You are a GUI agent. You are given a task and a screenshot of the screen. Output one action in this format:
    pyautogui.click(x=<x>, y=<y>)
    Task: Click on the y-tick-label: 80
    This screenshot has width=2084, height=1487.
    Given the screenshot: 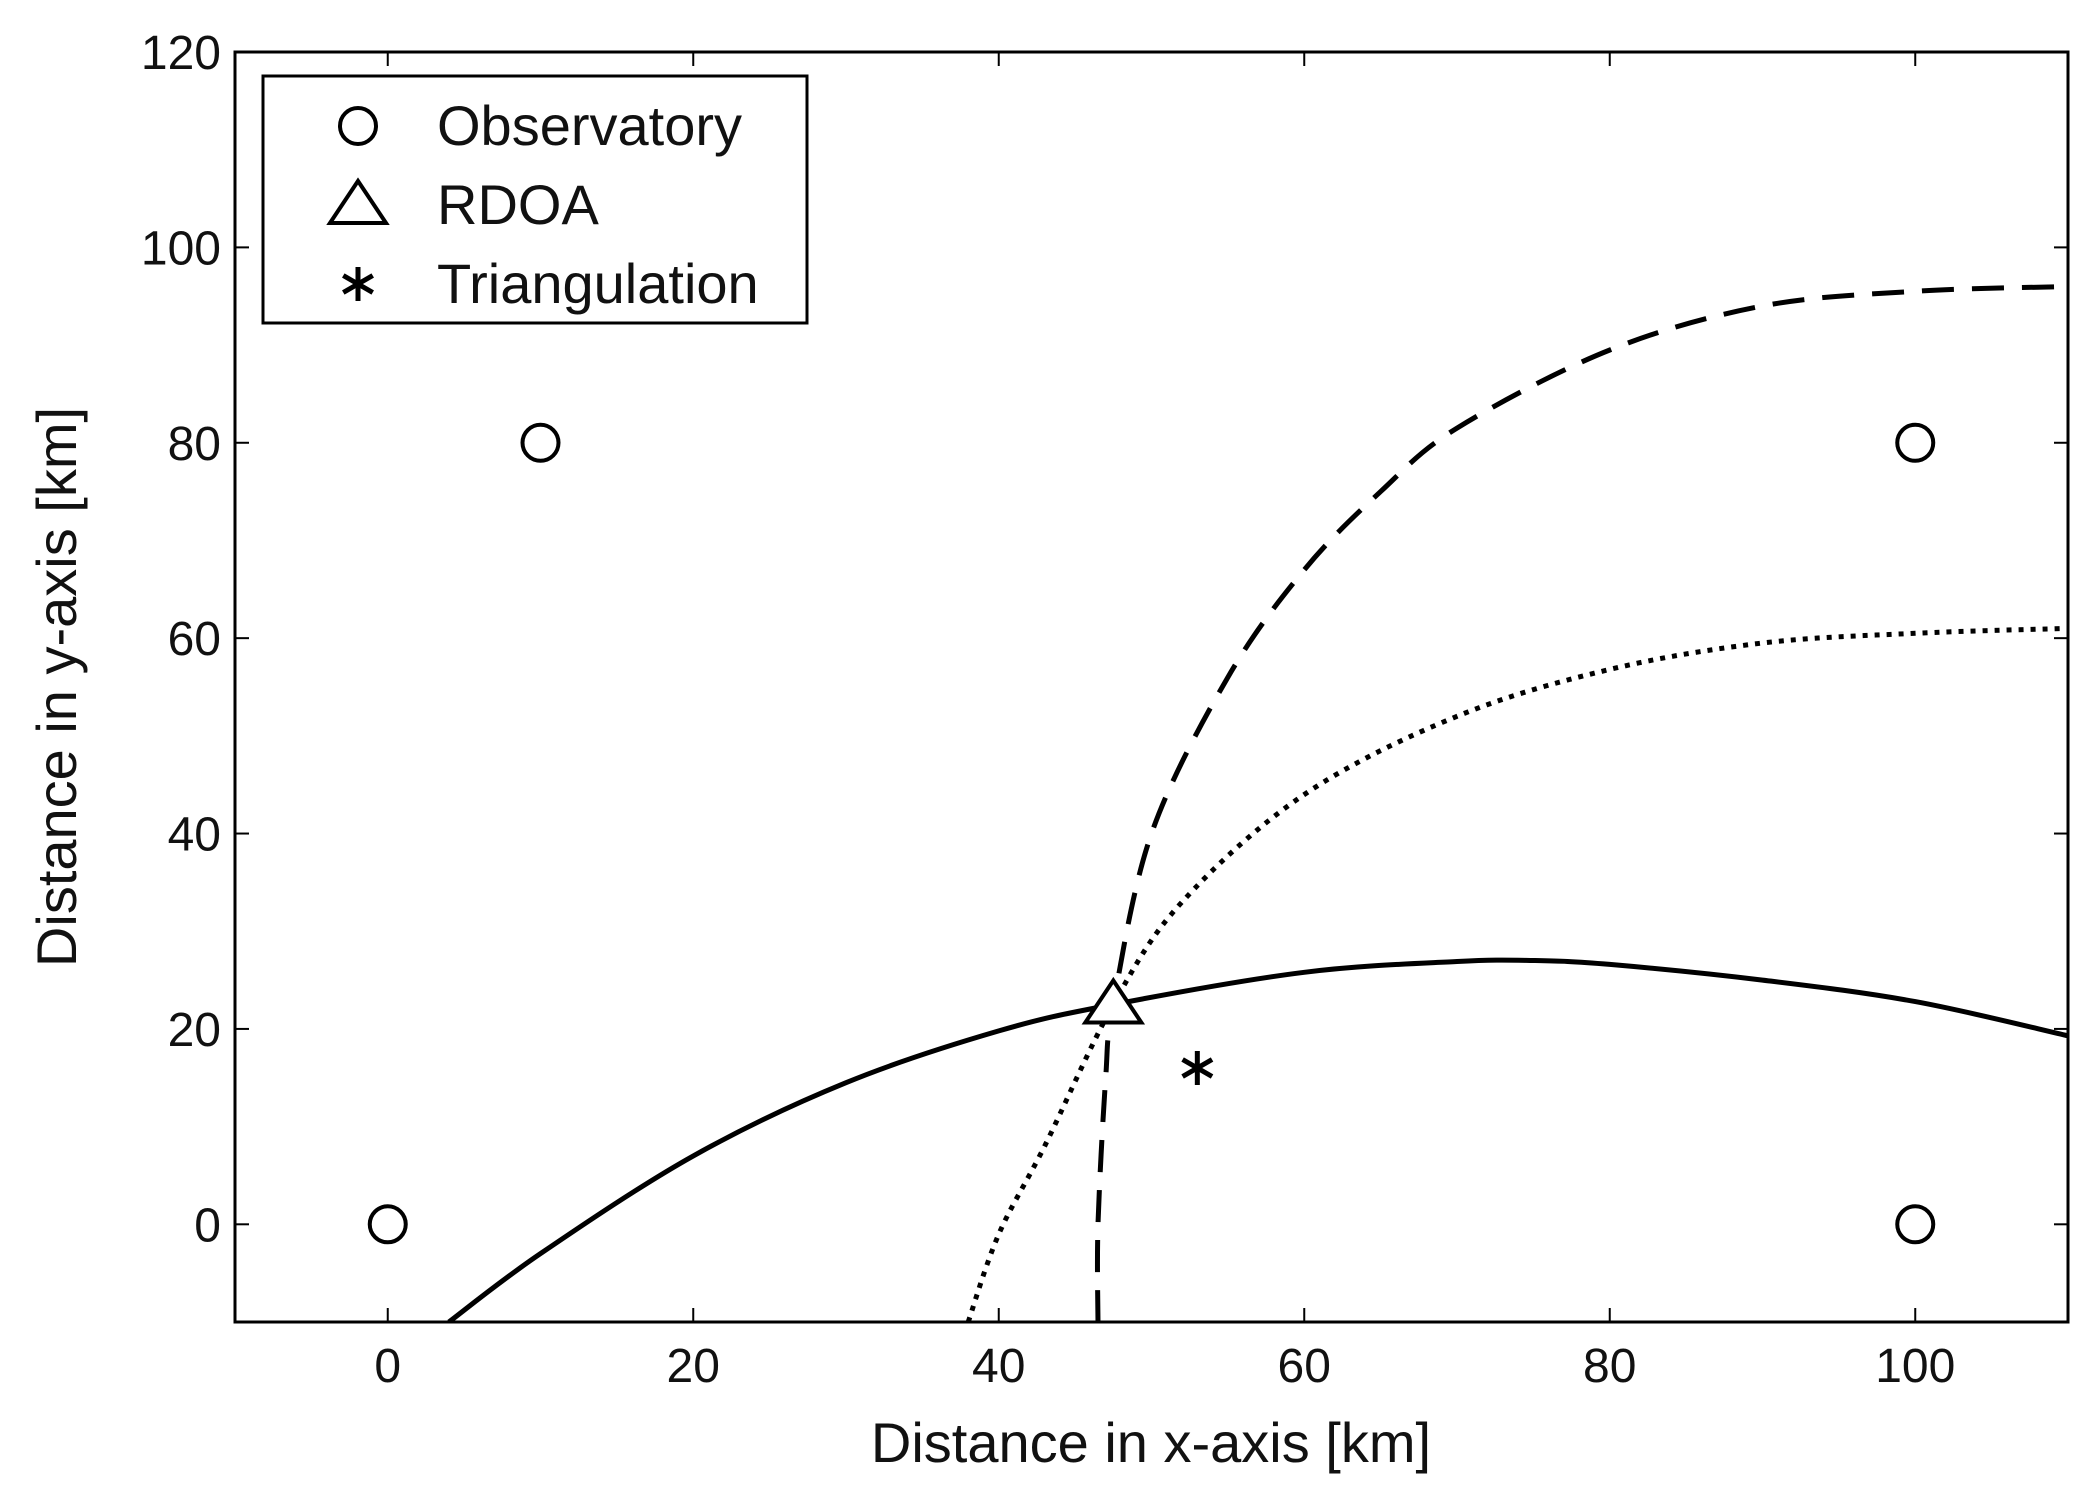 What is the action you would take?
    pyautogui.click(x=194, y=444)
    